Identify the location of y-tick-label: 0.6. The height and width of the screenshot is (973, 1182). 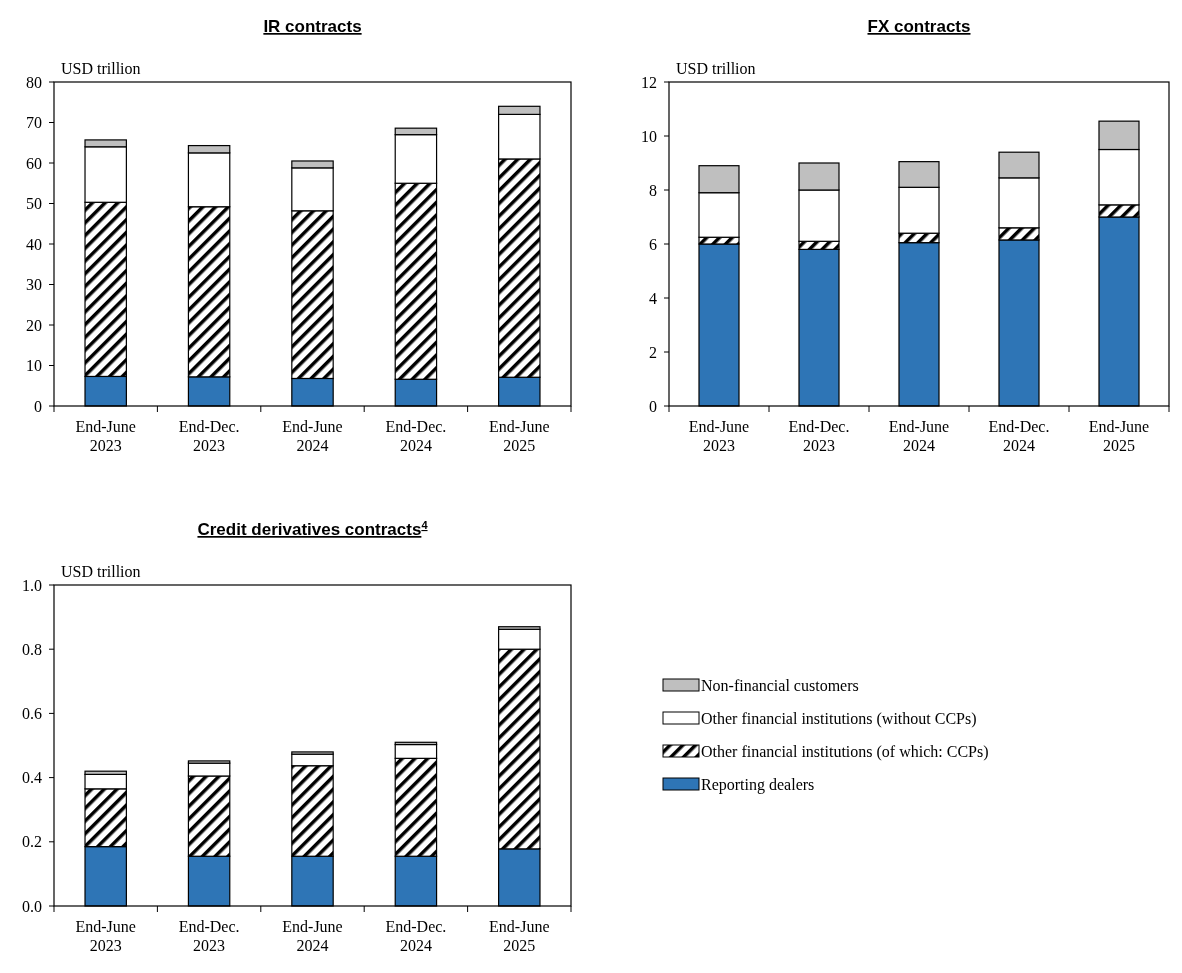
(32, 713).